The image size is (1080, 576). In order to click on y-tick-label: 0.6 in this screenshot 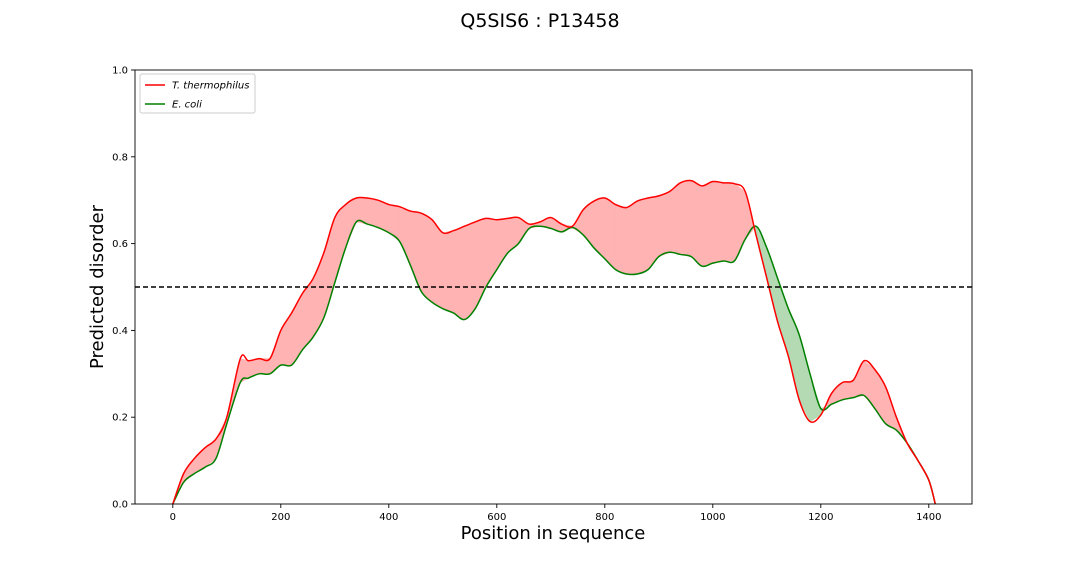, I will do `click(120, 244)`.